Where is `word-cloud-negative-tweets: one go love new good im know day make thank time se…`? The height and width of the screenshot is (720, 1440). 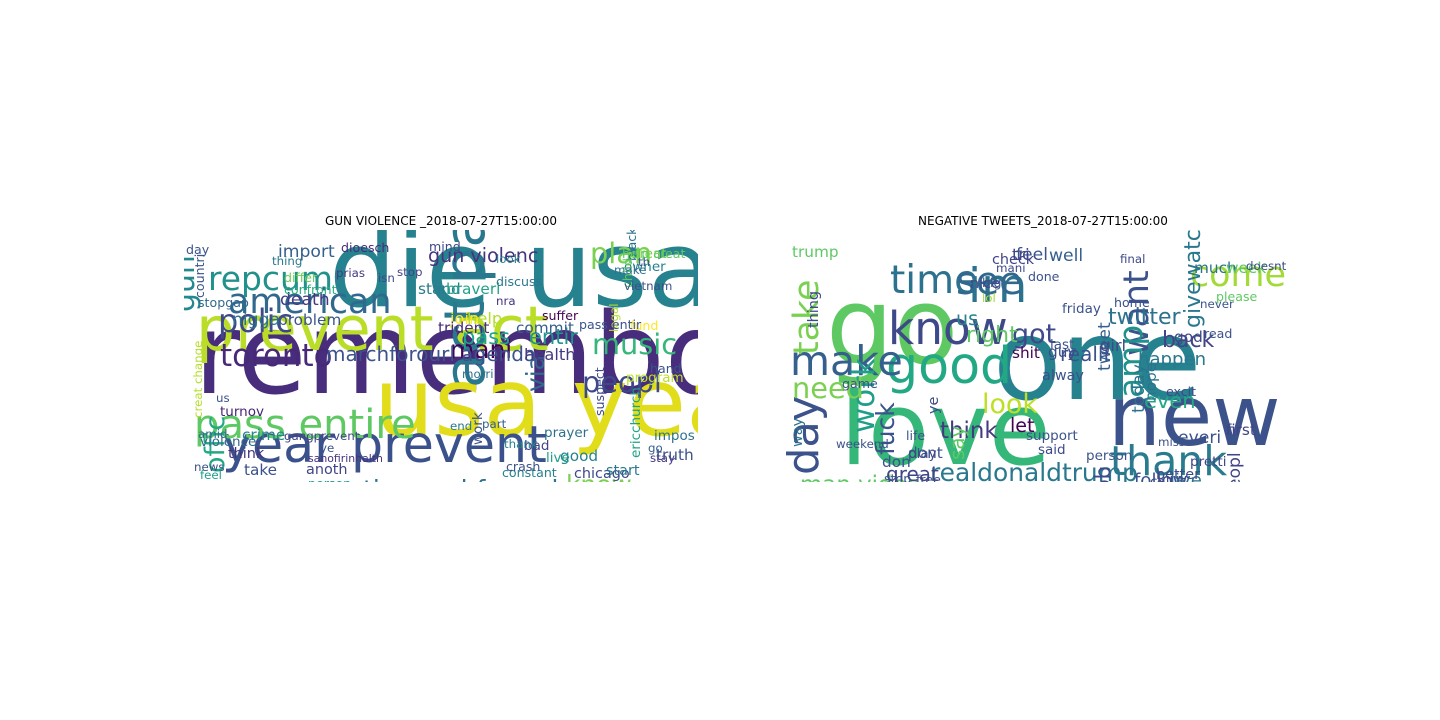
word-cloud-negative-tweets: one go love new good im know day make thank time se… is located at coordinates (1043, 356).